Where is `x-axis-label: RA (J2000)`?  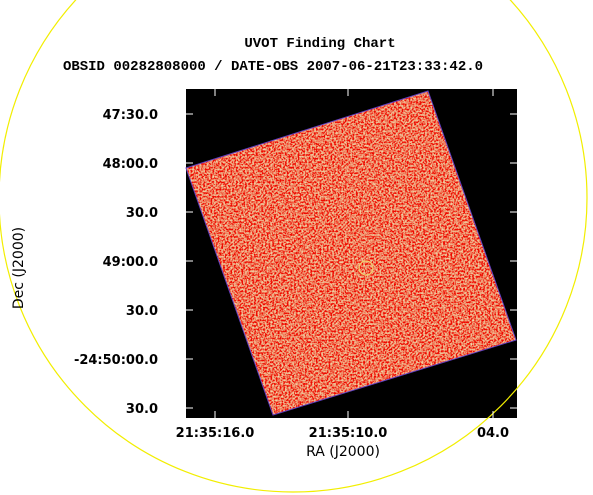
x-axis-label: RA (J2000) is located at coordinates (343, 452).